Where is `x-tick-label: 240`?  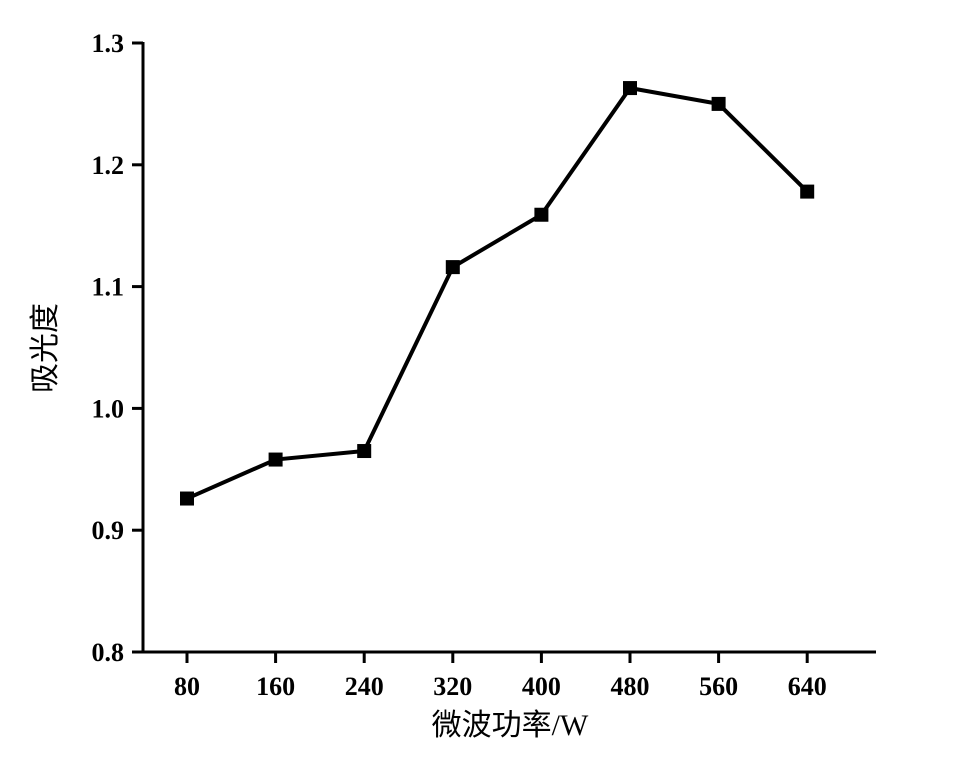 x-tick-label: 240 is located at coordinates (364, 686).